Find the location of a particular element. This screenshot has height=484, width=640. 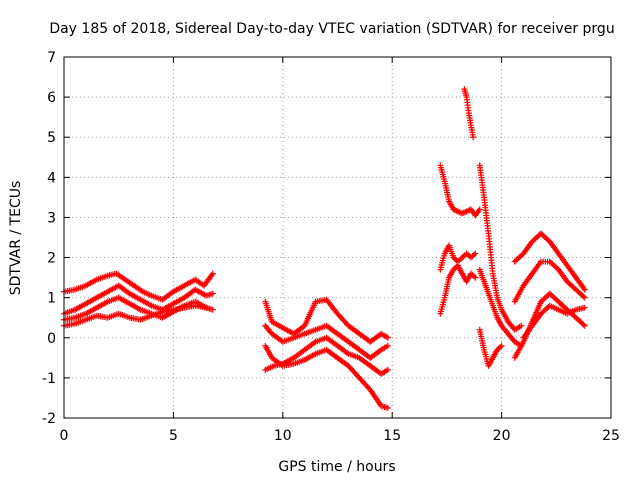

y-tick-label: 4 is located at coordinates (51, 178).